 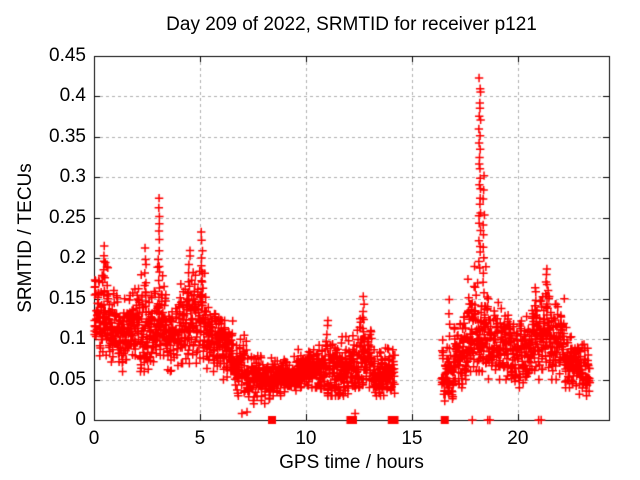 What do you see at coordinates (67, 136) in the screenshot?
I see `y-tick-label: 0.35` at bounding box center [67, 136].